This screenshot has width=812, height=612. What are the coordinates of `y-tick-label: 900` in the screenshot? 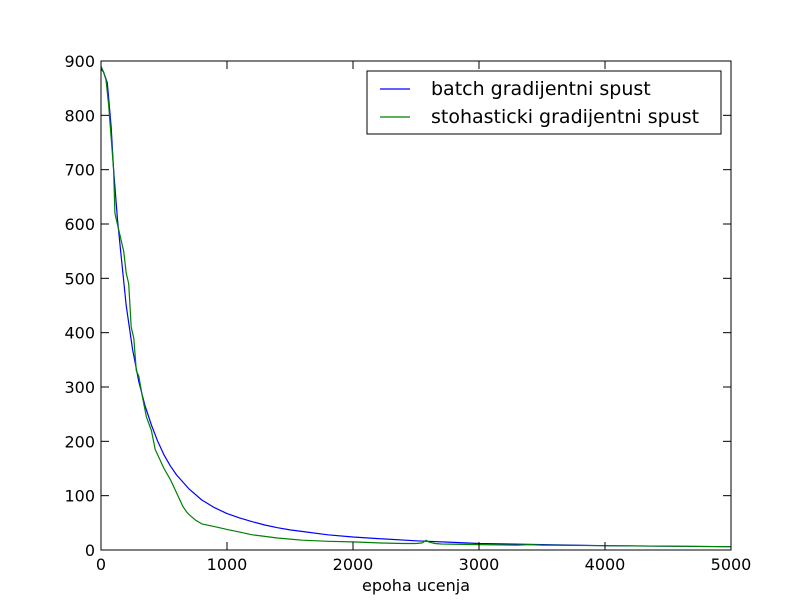 It's located at (79, 61).